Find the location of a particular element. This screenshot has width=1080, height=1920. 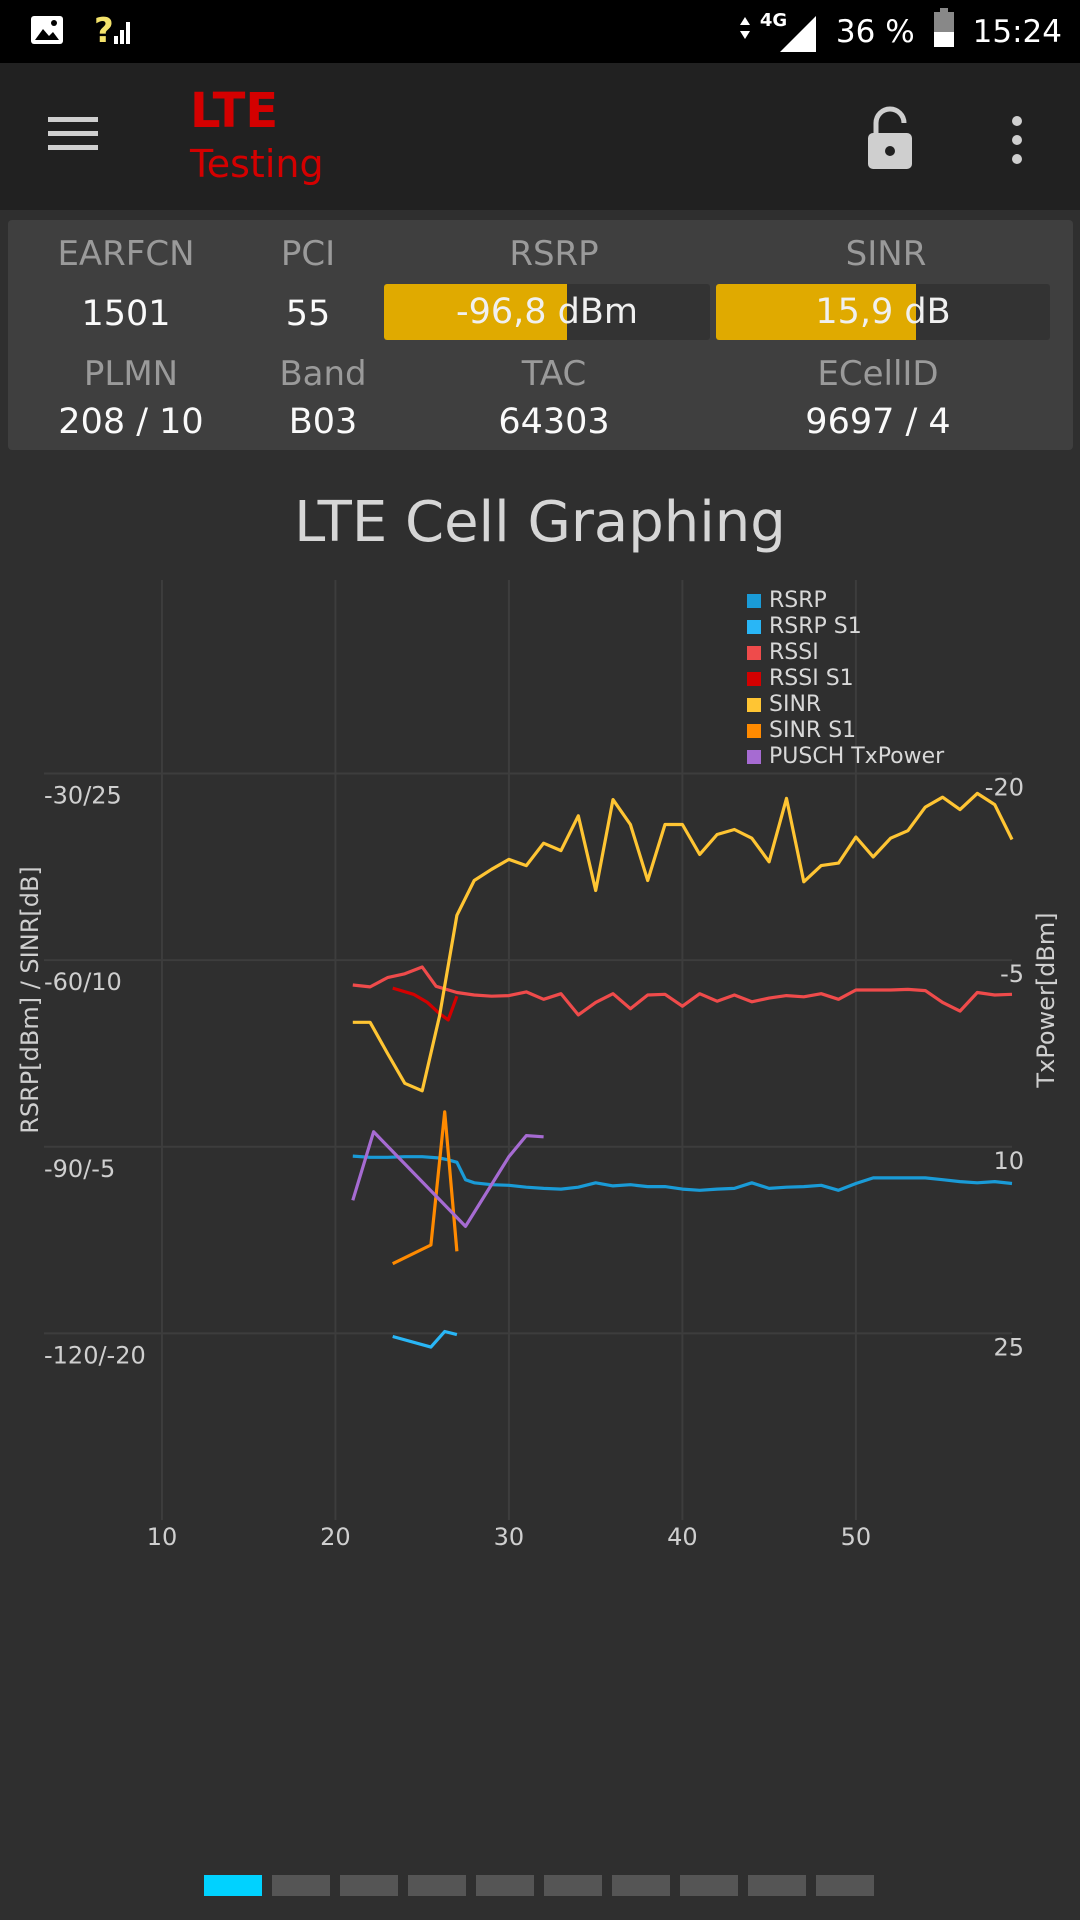

app-title-sub: Testing is located at coordinates (257, 164).